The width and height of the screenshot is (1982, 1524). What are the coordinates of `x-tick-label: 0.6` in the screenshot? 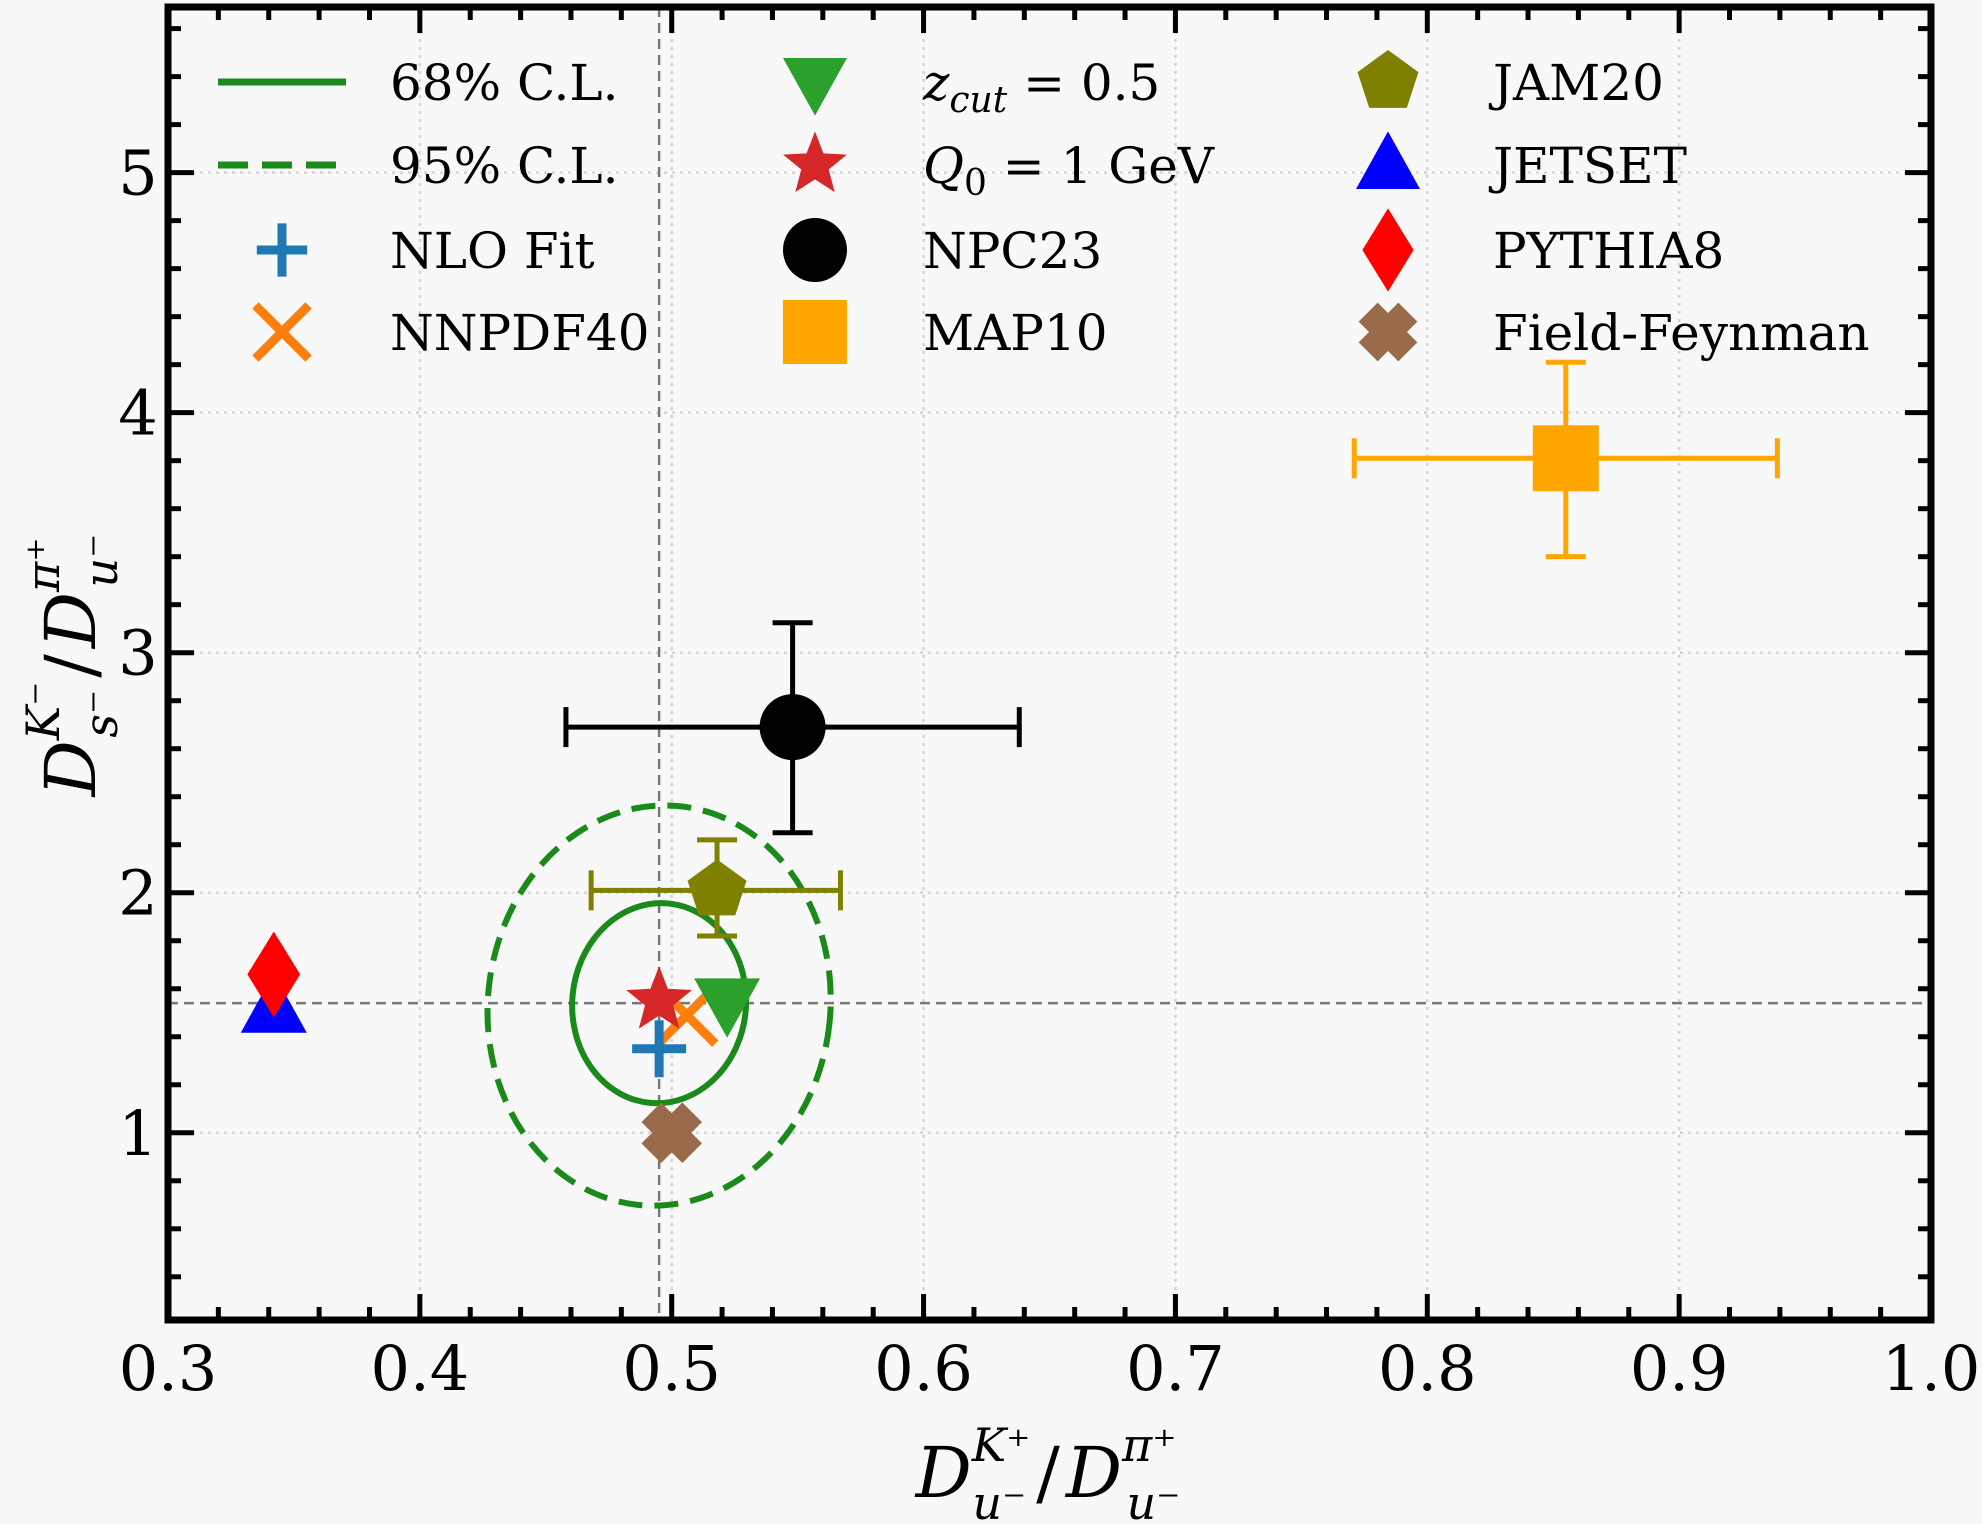 It's located at (923, 1368).